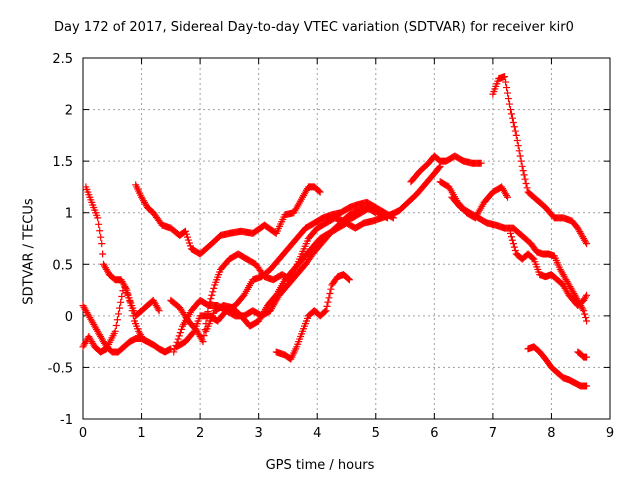 This screenshot has height=480, width=640. What do you see at coordinates (69, 214) in the screenshot?
I see `y-tick-label: 1` at bounding box center [69, 214].